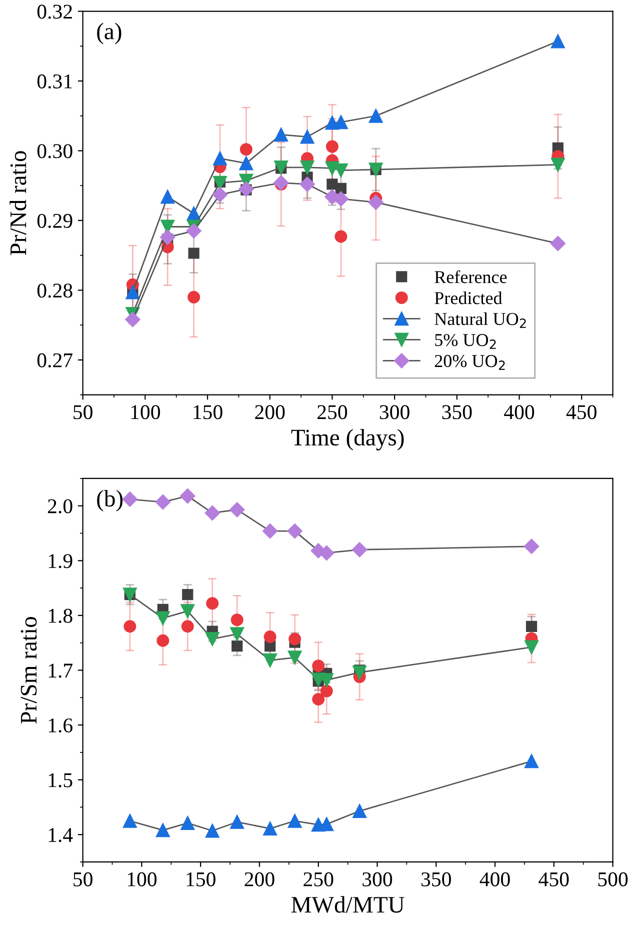  Describe the element at coordinates (60, 780) in the screenshot. I see `y-tick-label: 1.5` at that location.